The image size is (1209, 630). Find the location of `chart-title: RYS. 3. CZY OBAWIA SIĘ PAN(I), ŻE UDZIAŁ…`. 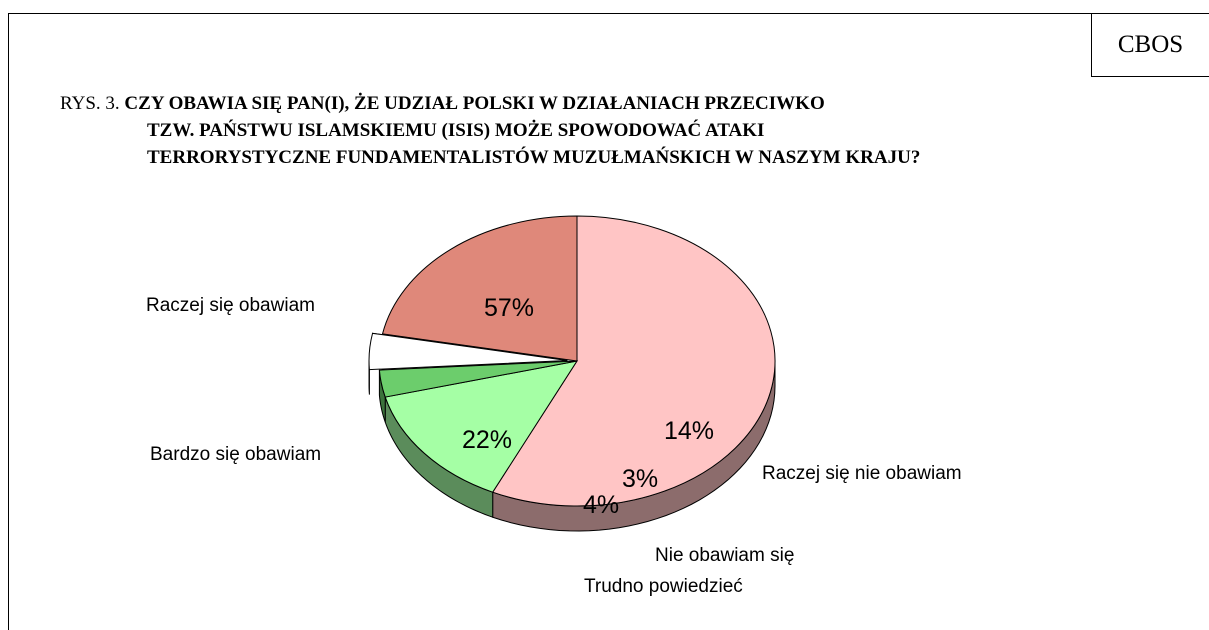

chart-title: RYS. 3. CZY OBAWIA SIĘ PAN(I), ŻE UDZIAŁ… is located at coordinates (490, 130).